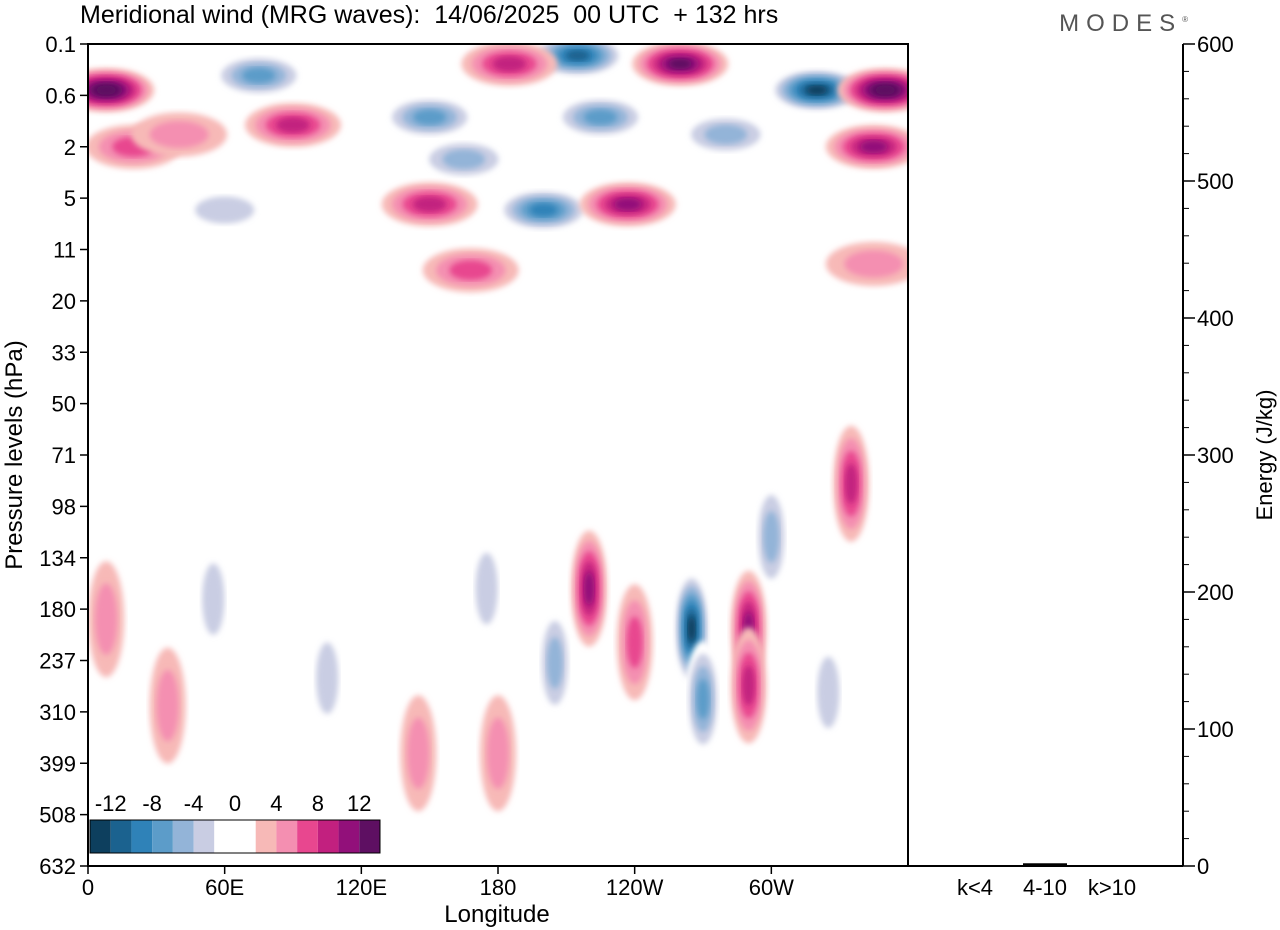 This screenshot has width=1280, height=930. I want to click on x-tick-label: 60E, so click(224, 887).